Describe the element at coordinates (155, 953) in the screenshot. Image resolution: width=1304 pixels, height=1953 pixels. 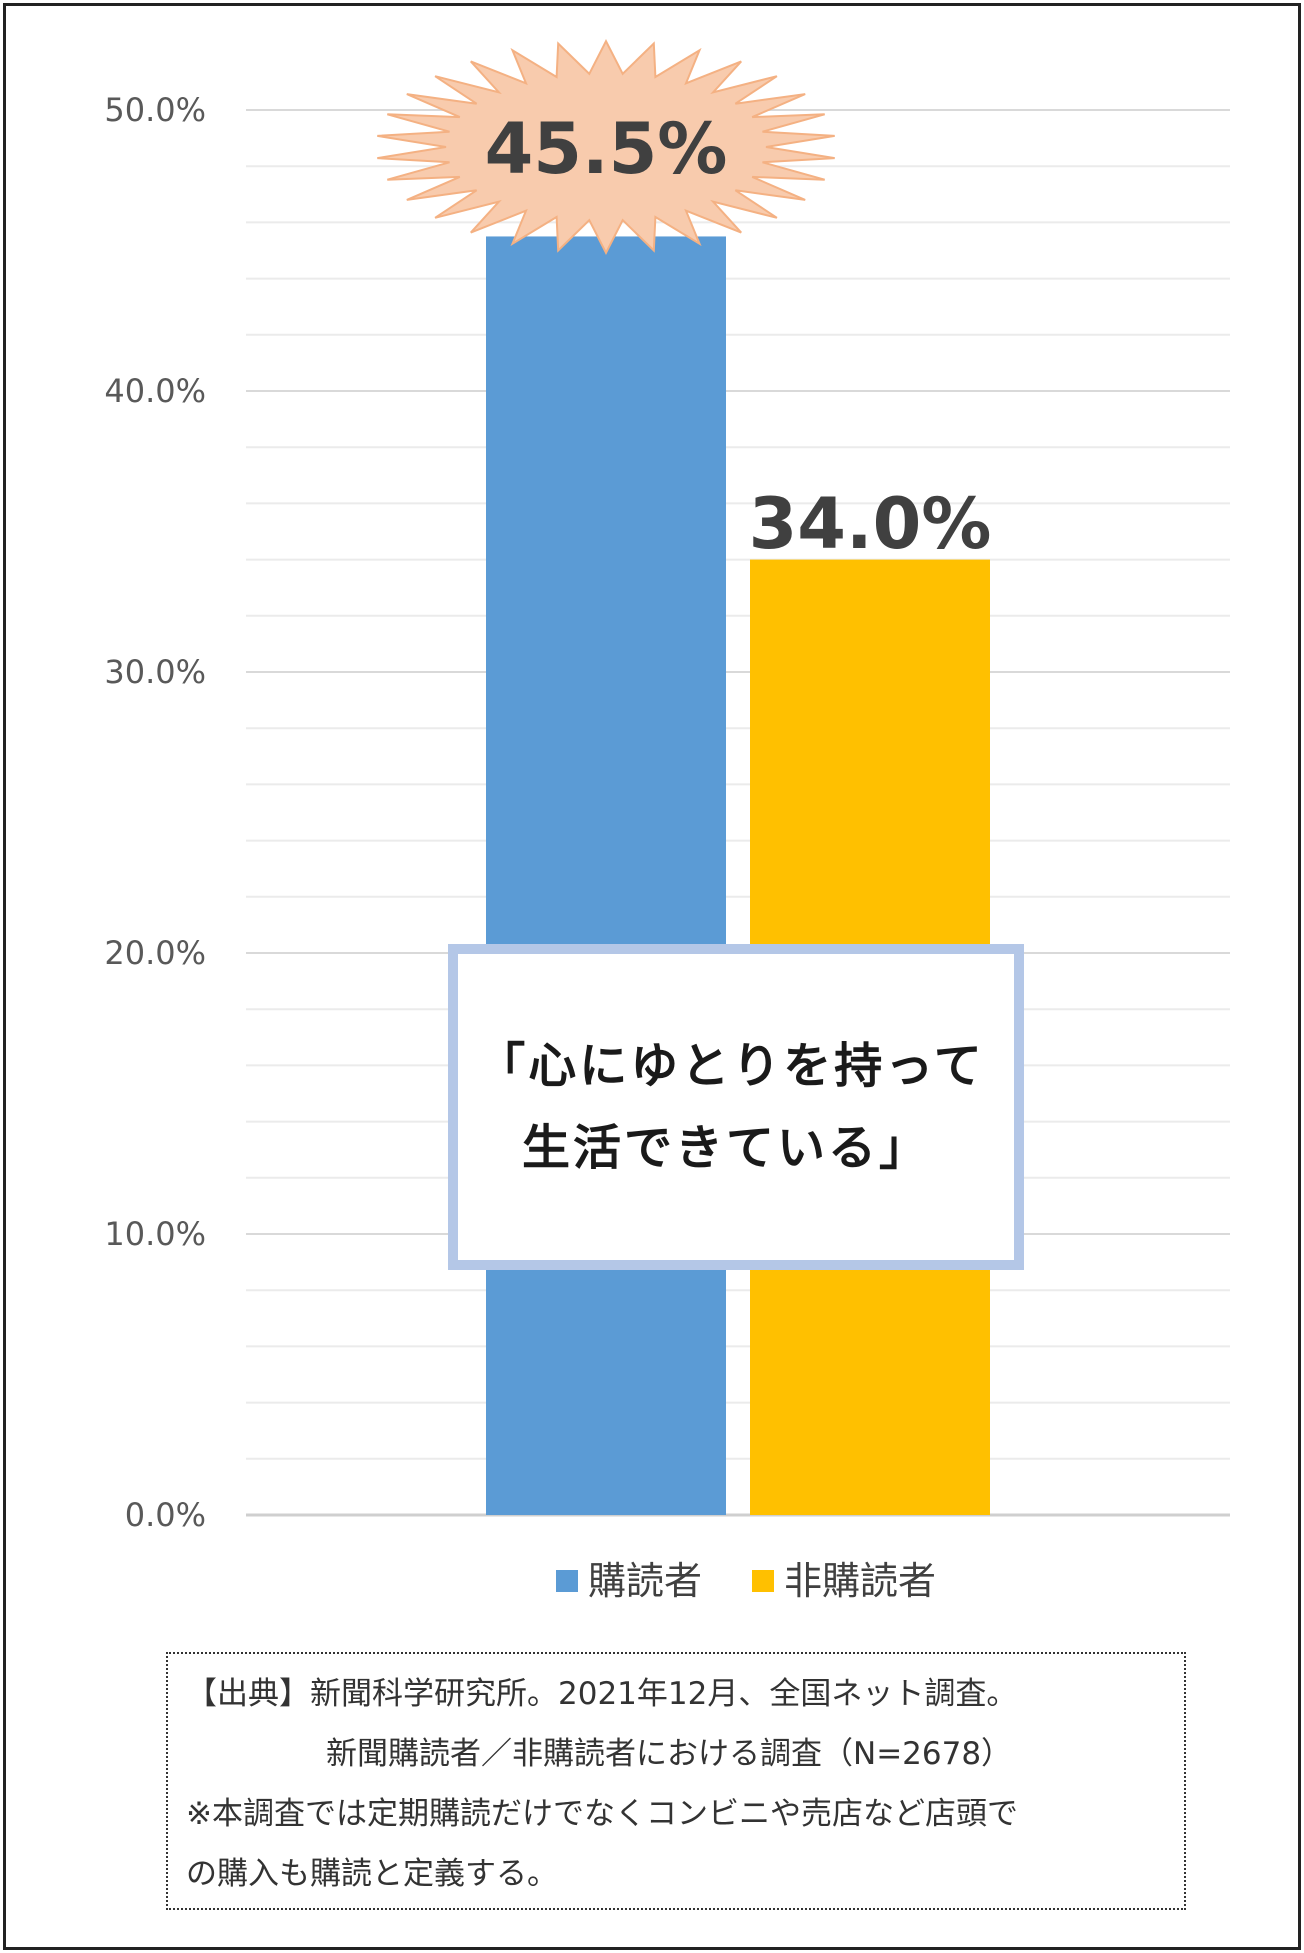
I see `y-tick-label: 20.0%` at that location.